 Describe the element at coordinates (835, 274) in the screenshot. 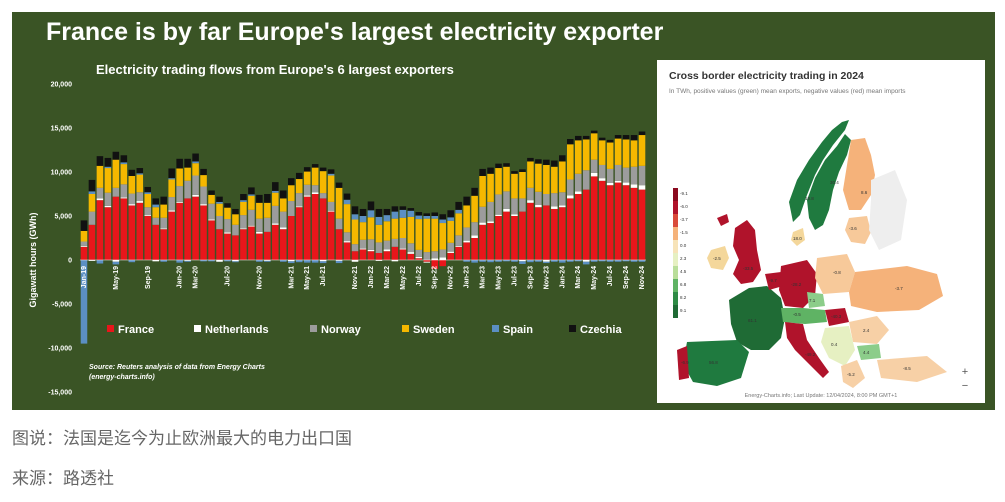

I see `map-region-poland` at that location.